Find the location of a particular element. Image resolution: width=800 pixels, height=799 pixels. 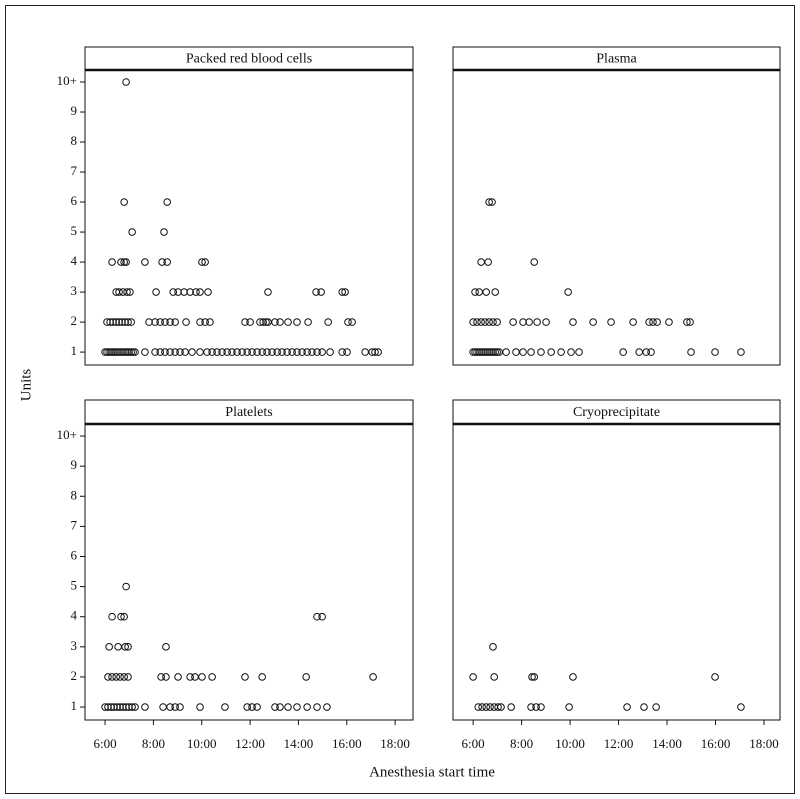

y-tick-label: 6 is located at coordinates (74, 200).